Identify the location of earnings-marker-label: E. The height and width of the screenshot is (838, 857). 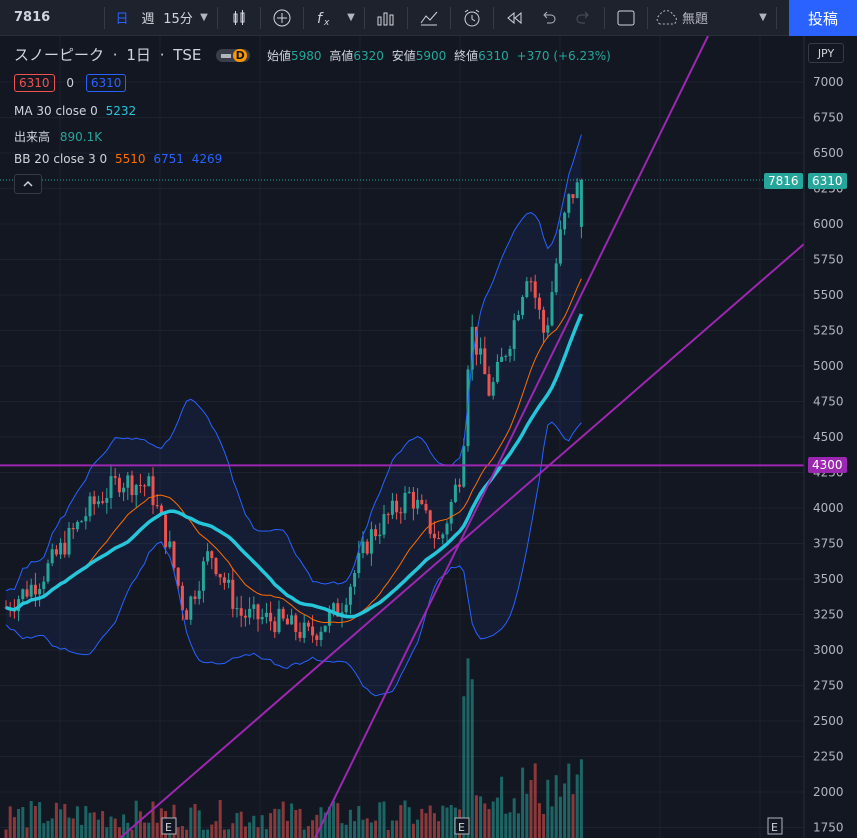
(774, 827).